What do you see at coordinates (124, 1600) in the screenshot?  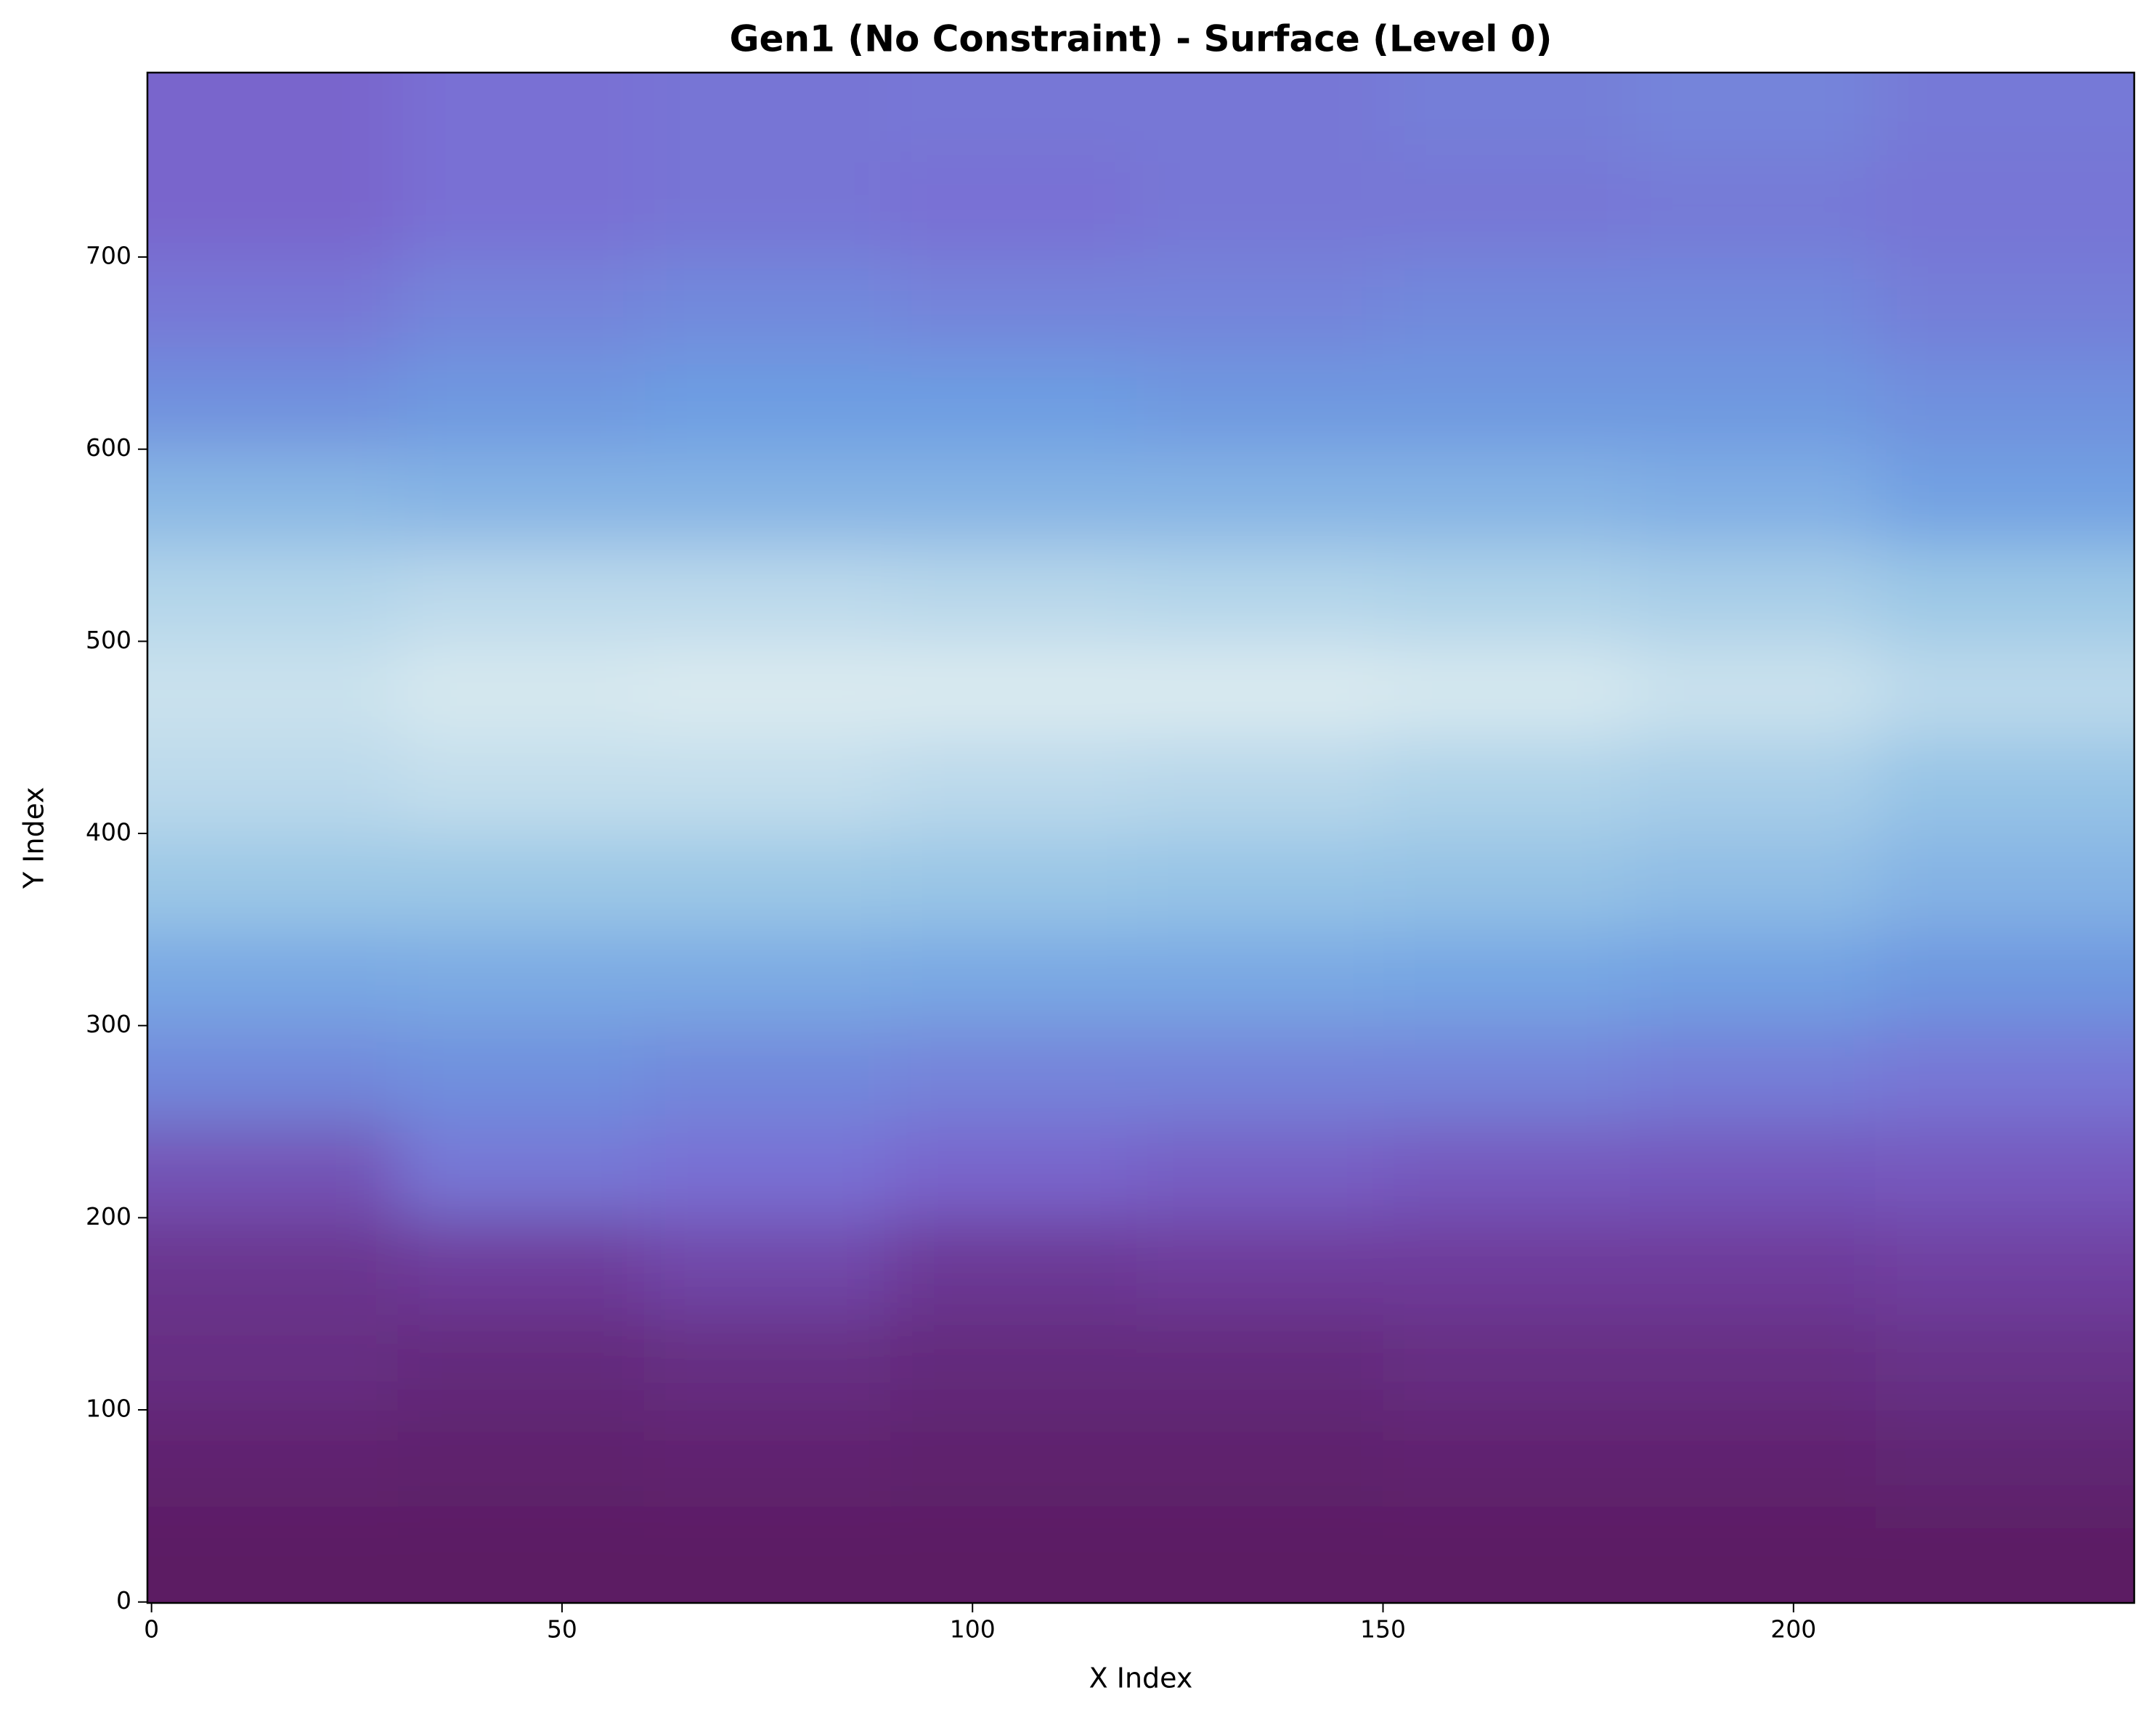 I see `y-tick-label: 0` at bounding box center [124, 1600].